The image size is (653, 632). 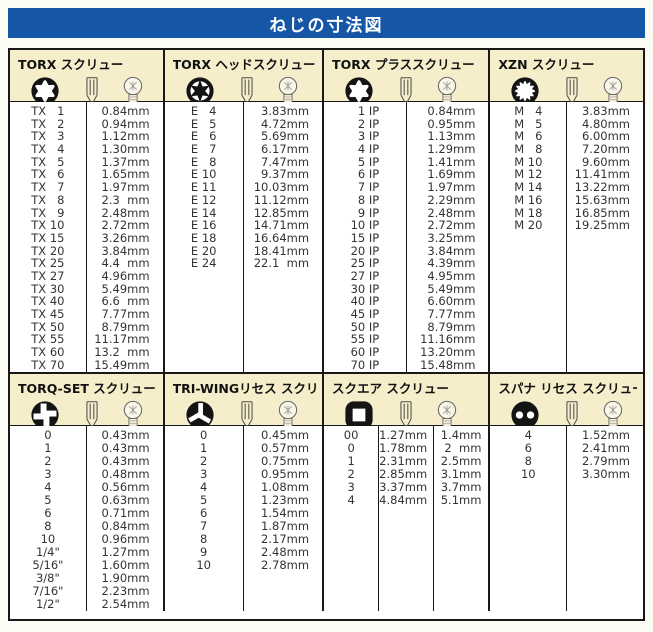 I want to click on value-cell: 12.85mm, so click(x=281, y=212).